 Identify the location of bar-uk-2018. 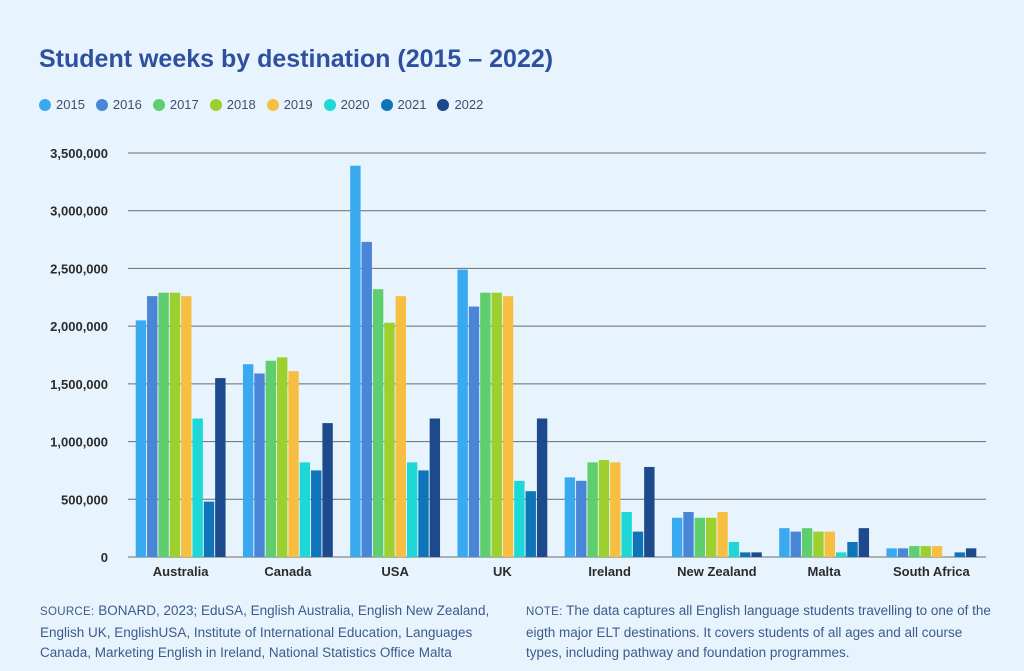
(496, 424).